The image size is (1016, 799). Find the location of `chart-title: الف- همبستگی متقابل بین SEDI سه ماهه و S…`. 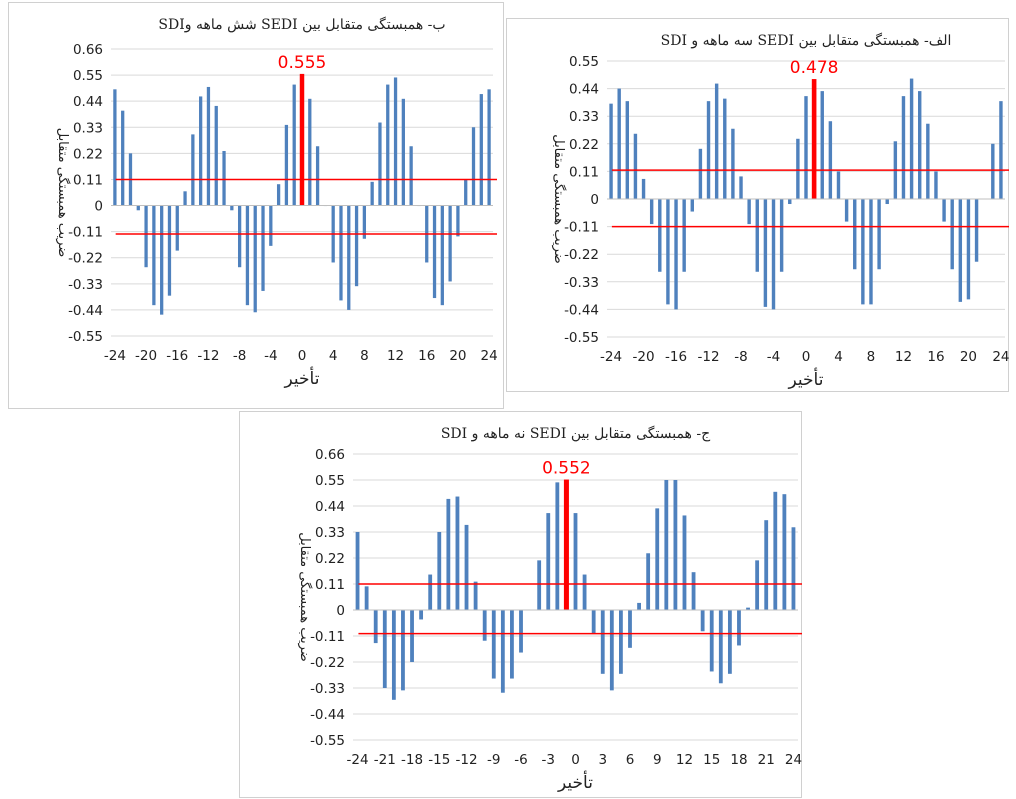

chart-title: الف- همبستگی متقابل بین SEDI سه ماهه و S… is located at coordinates (806, 40).